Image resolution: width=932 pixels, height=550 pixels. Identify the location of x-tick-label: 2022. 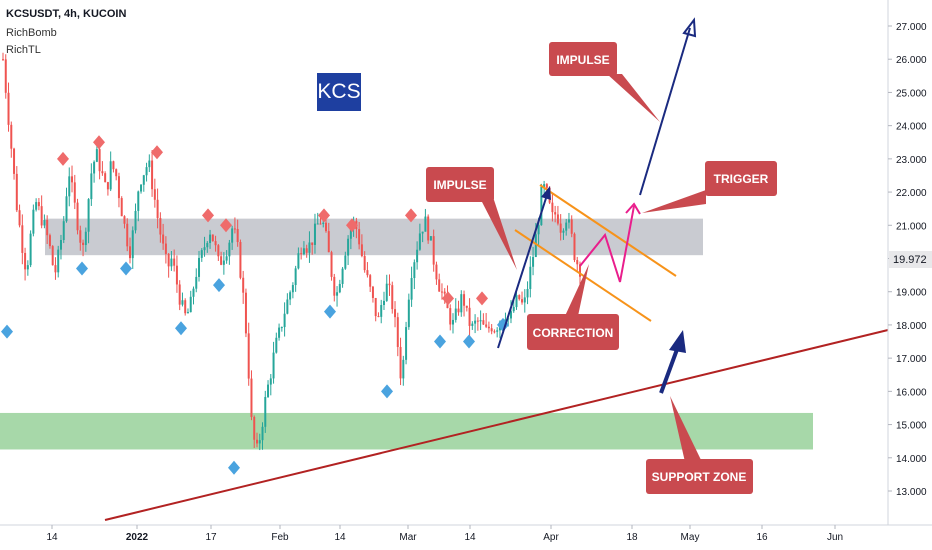
(137, 537).